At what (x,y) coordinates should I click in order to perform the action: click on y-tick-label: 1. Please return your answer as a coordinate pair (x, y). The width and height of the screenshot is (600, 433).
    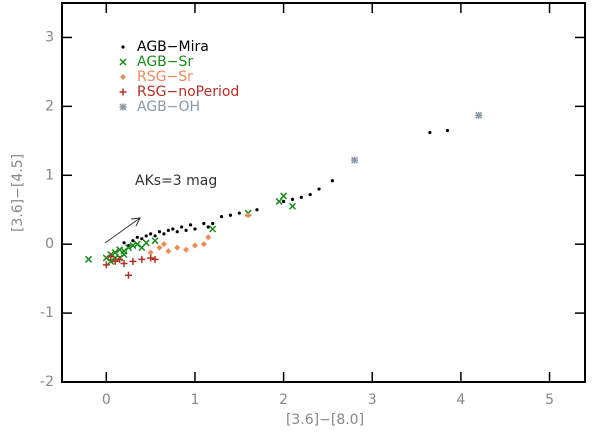
    Looking at the image, I should click on (49, 175).